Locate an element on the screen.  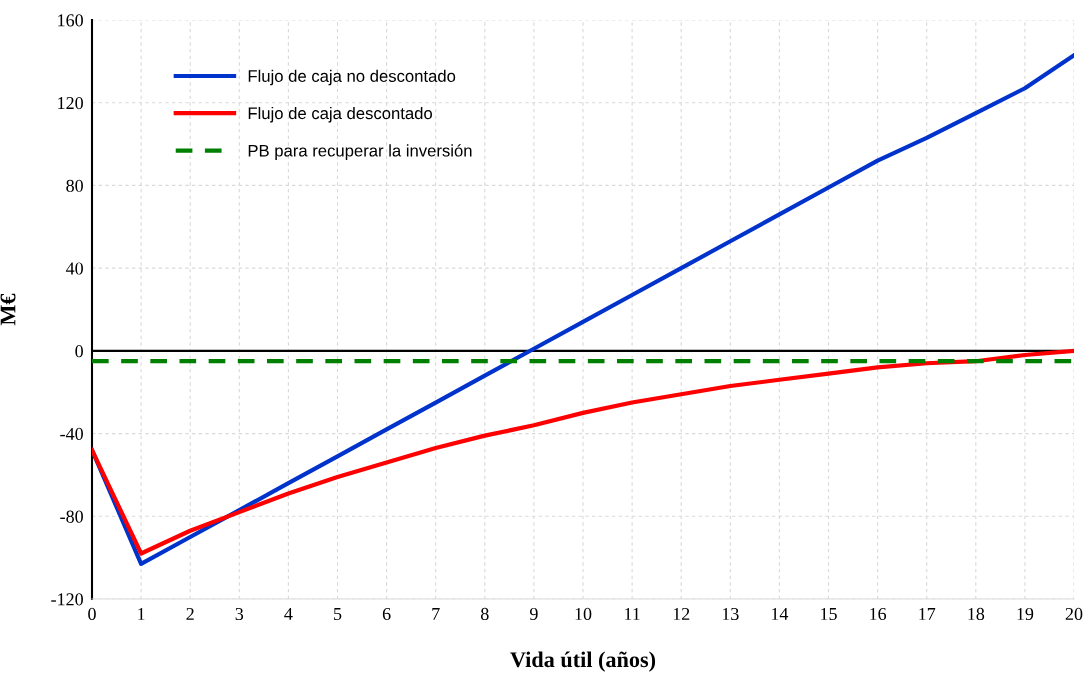
x-tick-label: 5 is located at coordinates (338, 614).